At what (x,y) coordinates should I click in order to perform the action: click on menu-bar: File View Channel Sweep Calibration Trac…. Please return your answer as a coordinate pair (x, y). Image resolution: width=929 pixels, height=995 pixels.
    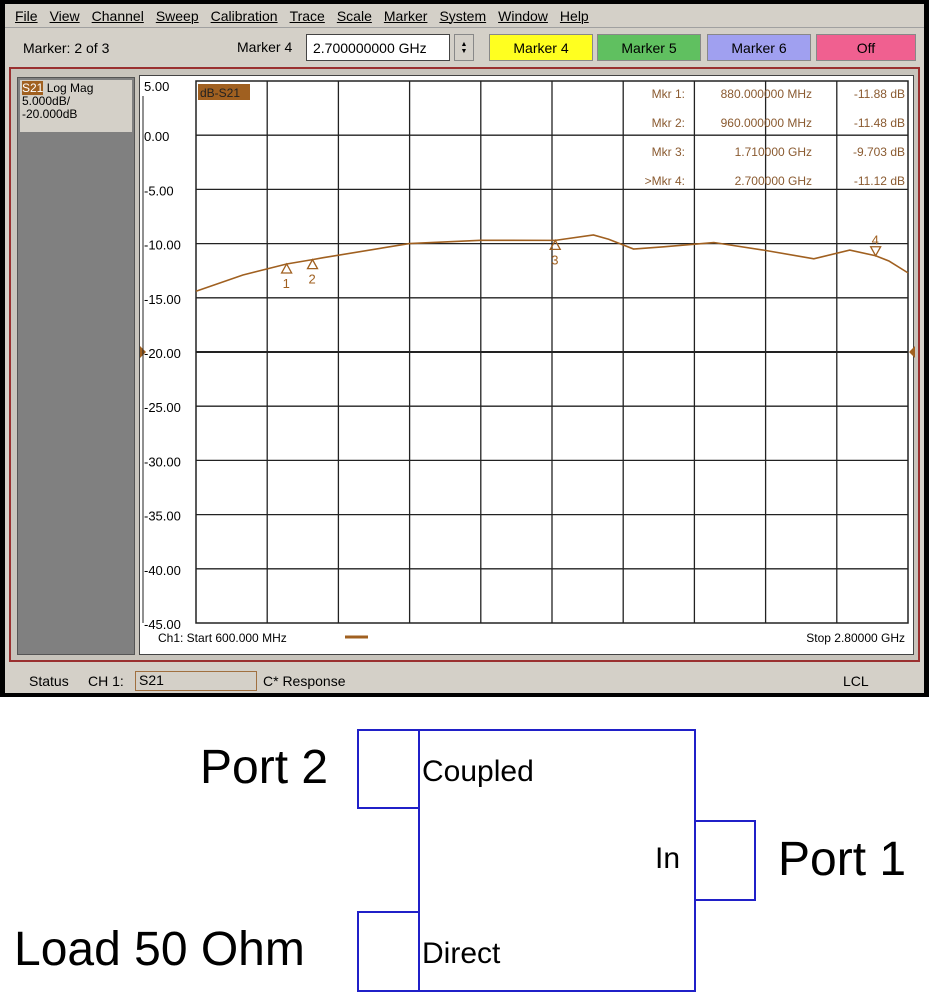
    Looking at the image, I should click on (464, 16).